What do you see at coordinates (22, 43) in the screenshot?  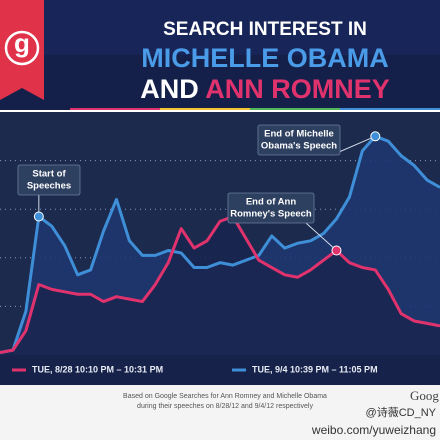 I see `logo: g` at bounding box center [22, 43].